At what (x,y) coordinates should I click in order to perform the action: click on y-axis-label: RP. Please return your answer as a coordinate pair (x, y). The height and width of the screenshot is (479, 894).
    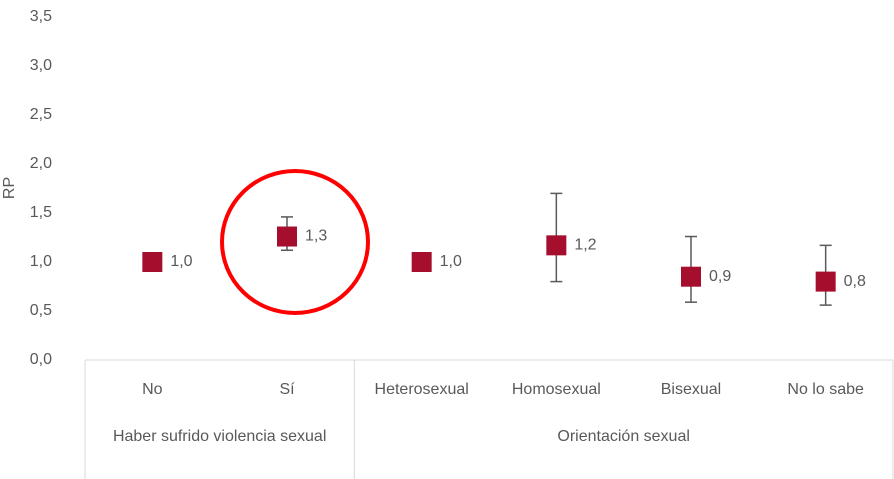
    Looking at the image, I should click on (9, 188).